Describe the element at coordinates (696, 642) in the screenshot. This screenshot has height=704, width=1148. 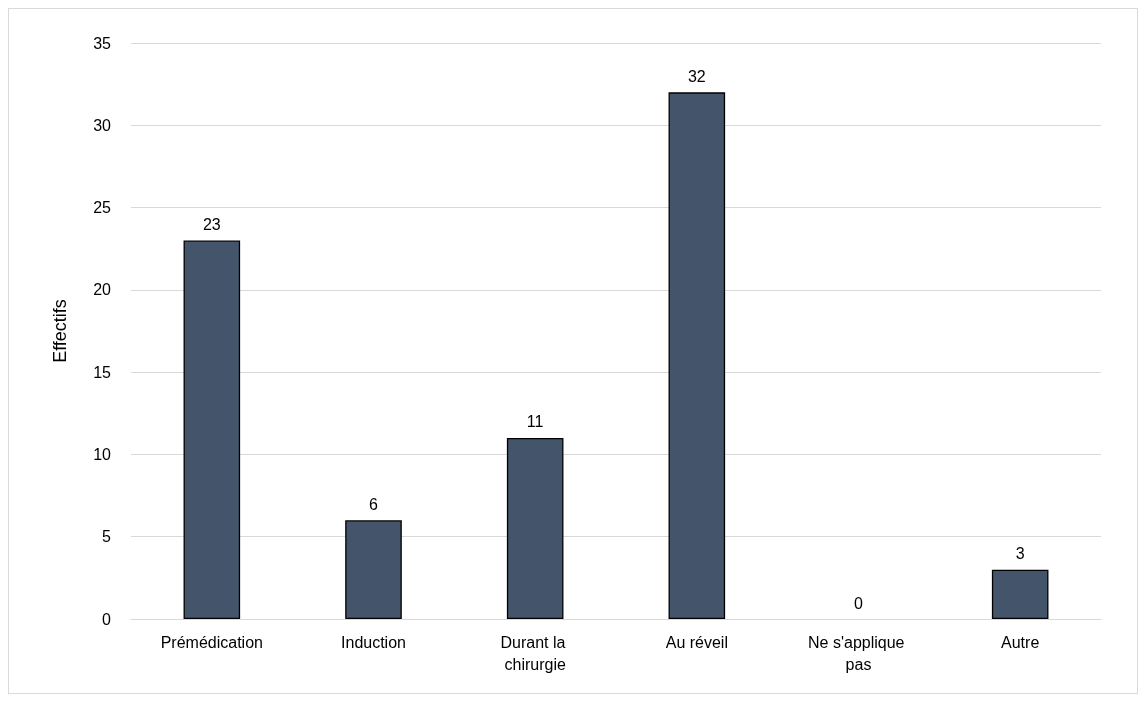
I see `x-tick-label: Au réveil` at that location.